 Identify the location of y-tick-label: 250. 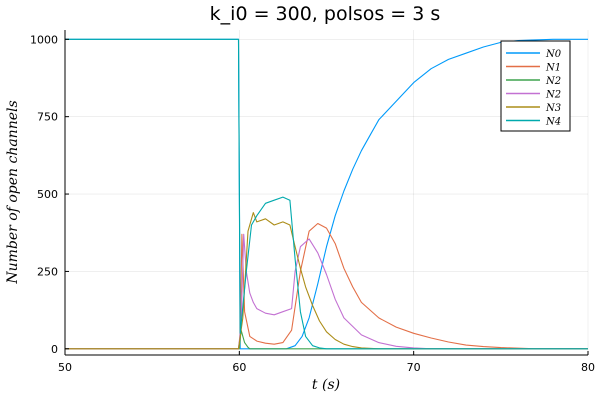
(47, 271).